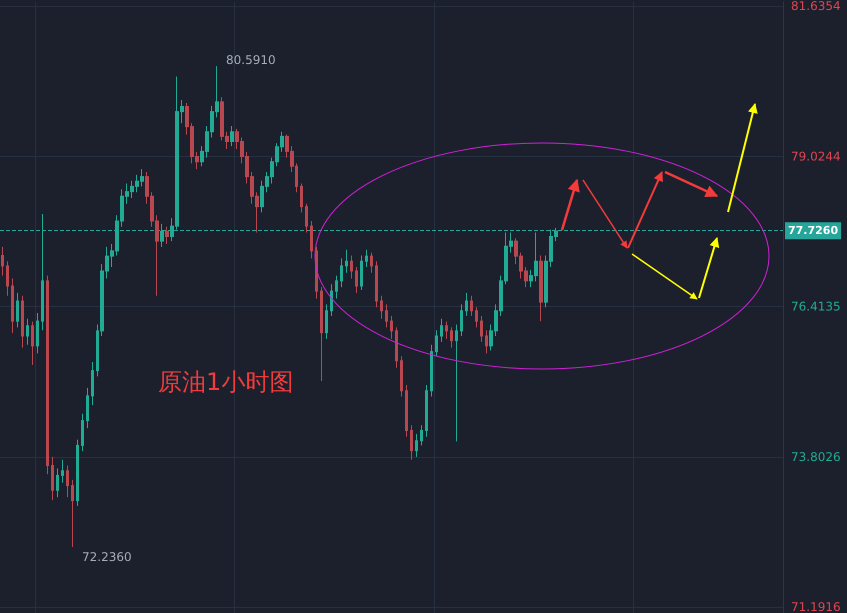 This screenshot has width=847, height=613. I want to click on annotation: 原油1小时图, so click(226, 382).